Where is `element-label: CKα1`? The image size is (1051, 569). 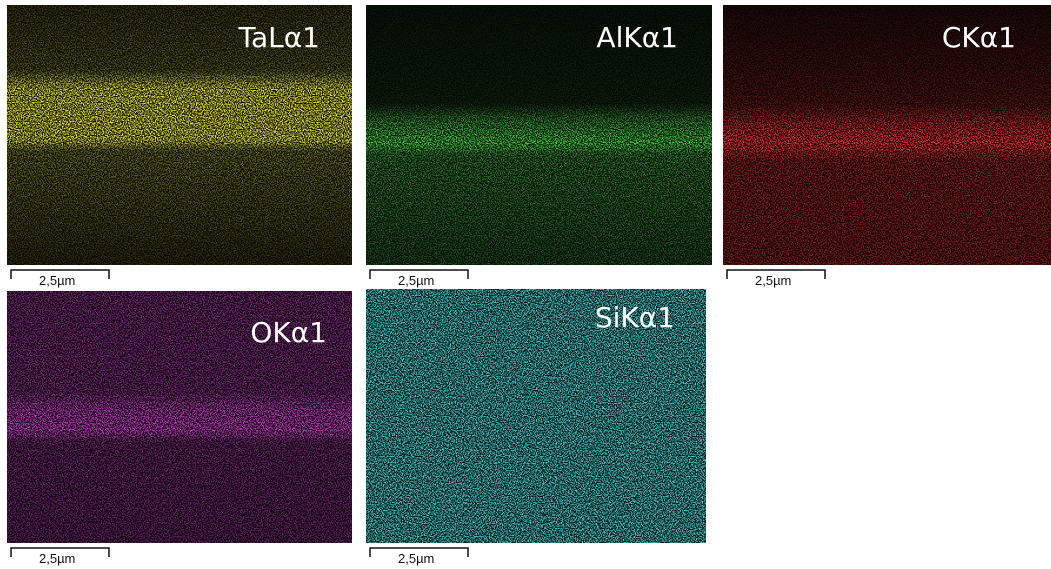 element-label: CKα1 is located at coordinates (979, 37).